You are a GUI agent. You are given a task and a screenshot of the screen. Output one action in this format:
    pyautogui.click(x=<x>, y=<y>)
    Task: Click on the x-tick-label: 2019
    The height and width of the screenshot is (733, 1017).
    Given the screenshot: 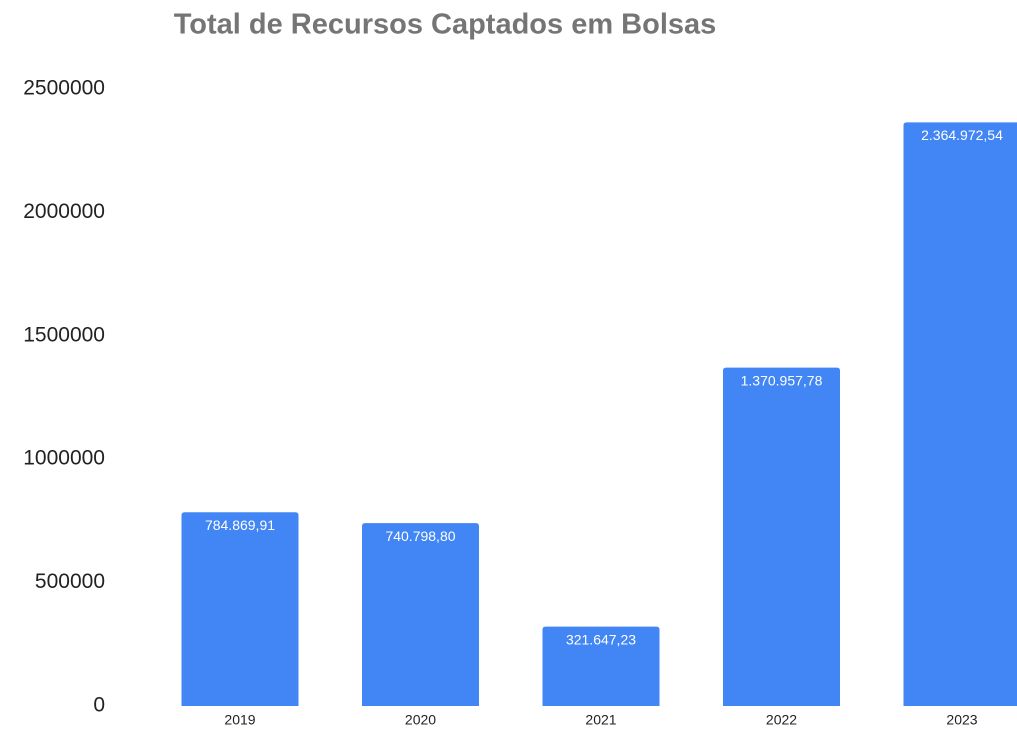 What is the action you would take?
    pyautogui.click(x=239, y=720)
    